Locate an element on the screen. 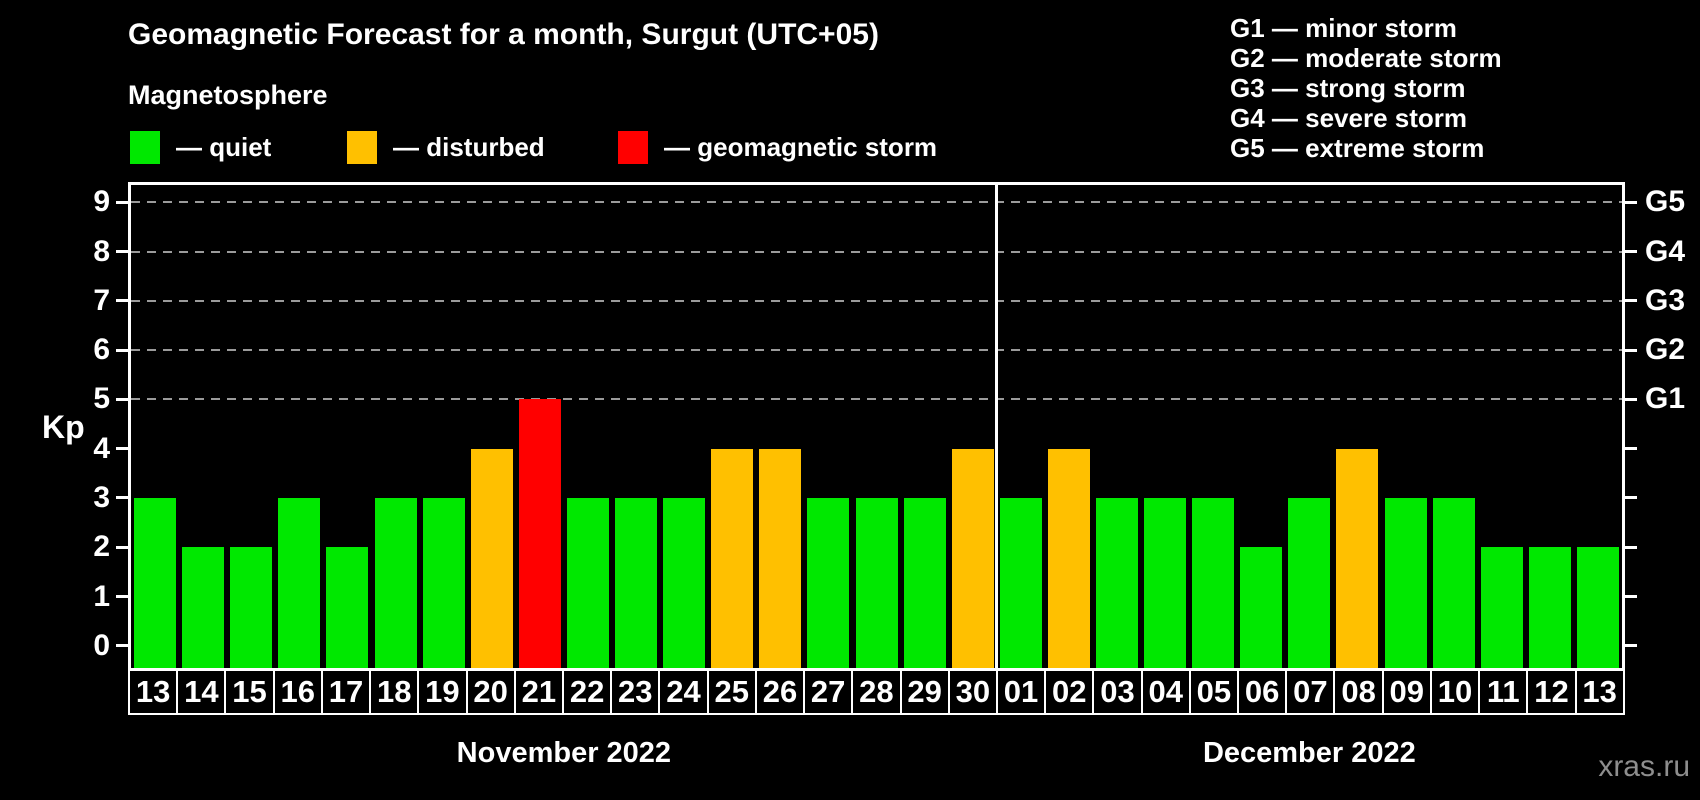  legend-swatch-disturbed-icon is located at coordinates (362, 147).